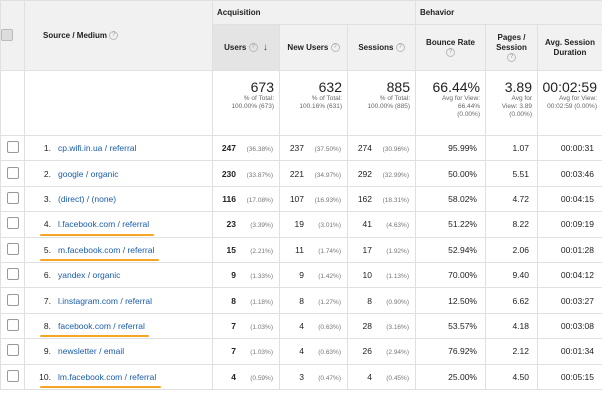 The image size is (602, 400). What do you see at coordinates (570, 42) in the screenshot?
I see `avg-label-line1: Avg. Session` at bounding box center [570, 42].